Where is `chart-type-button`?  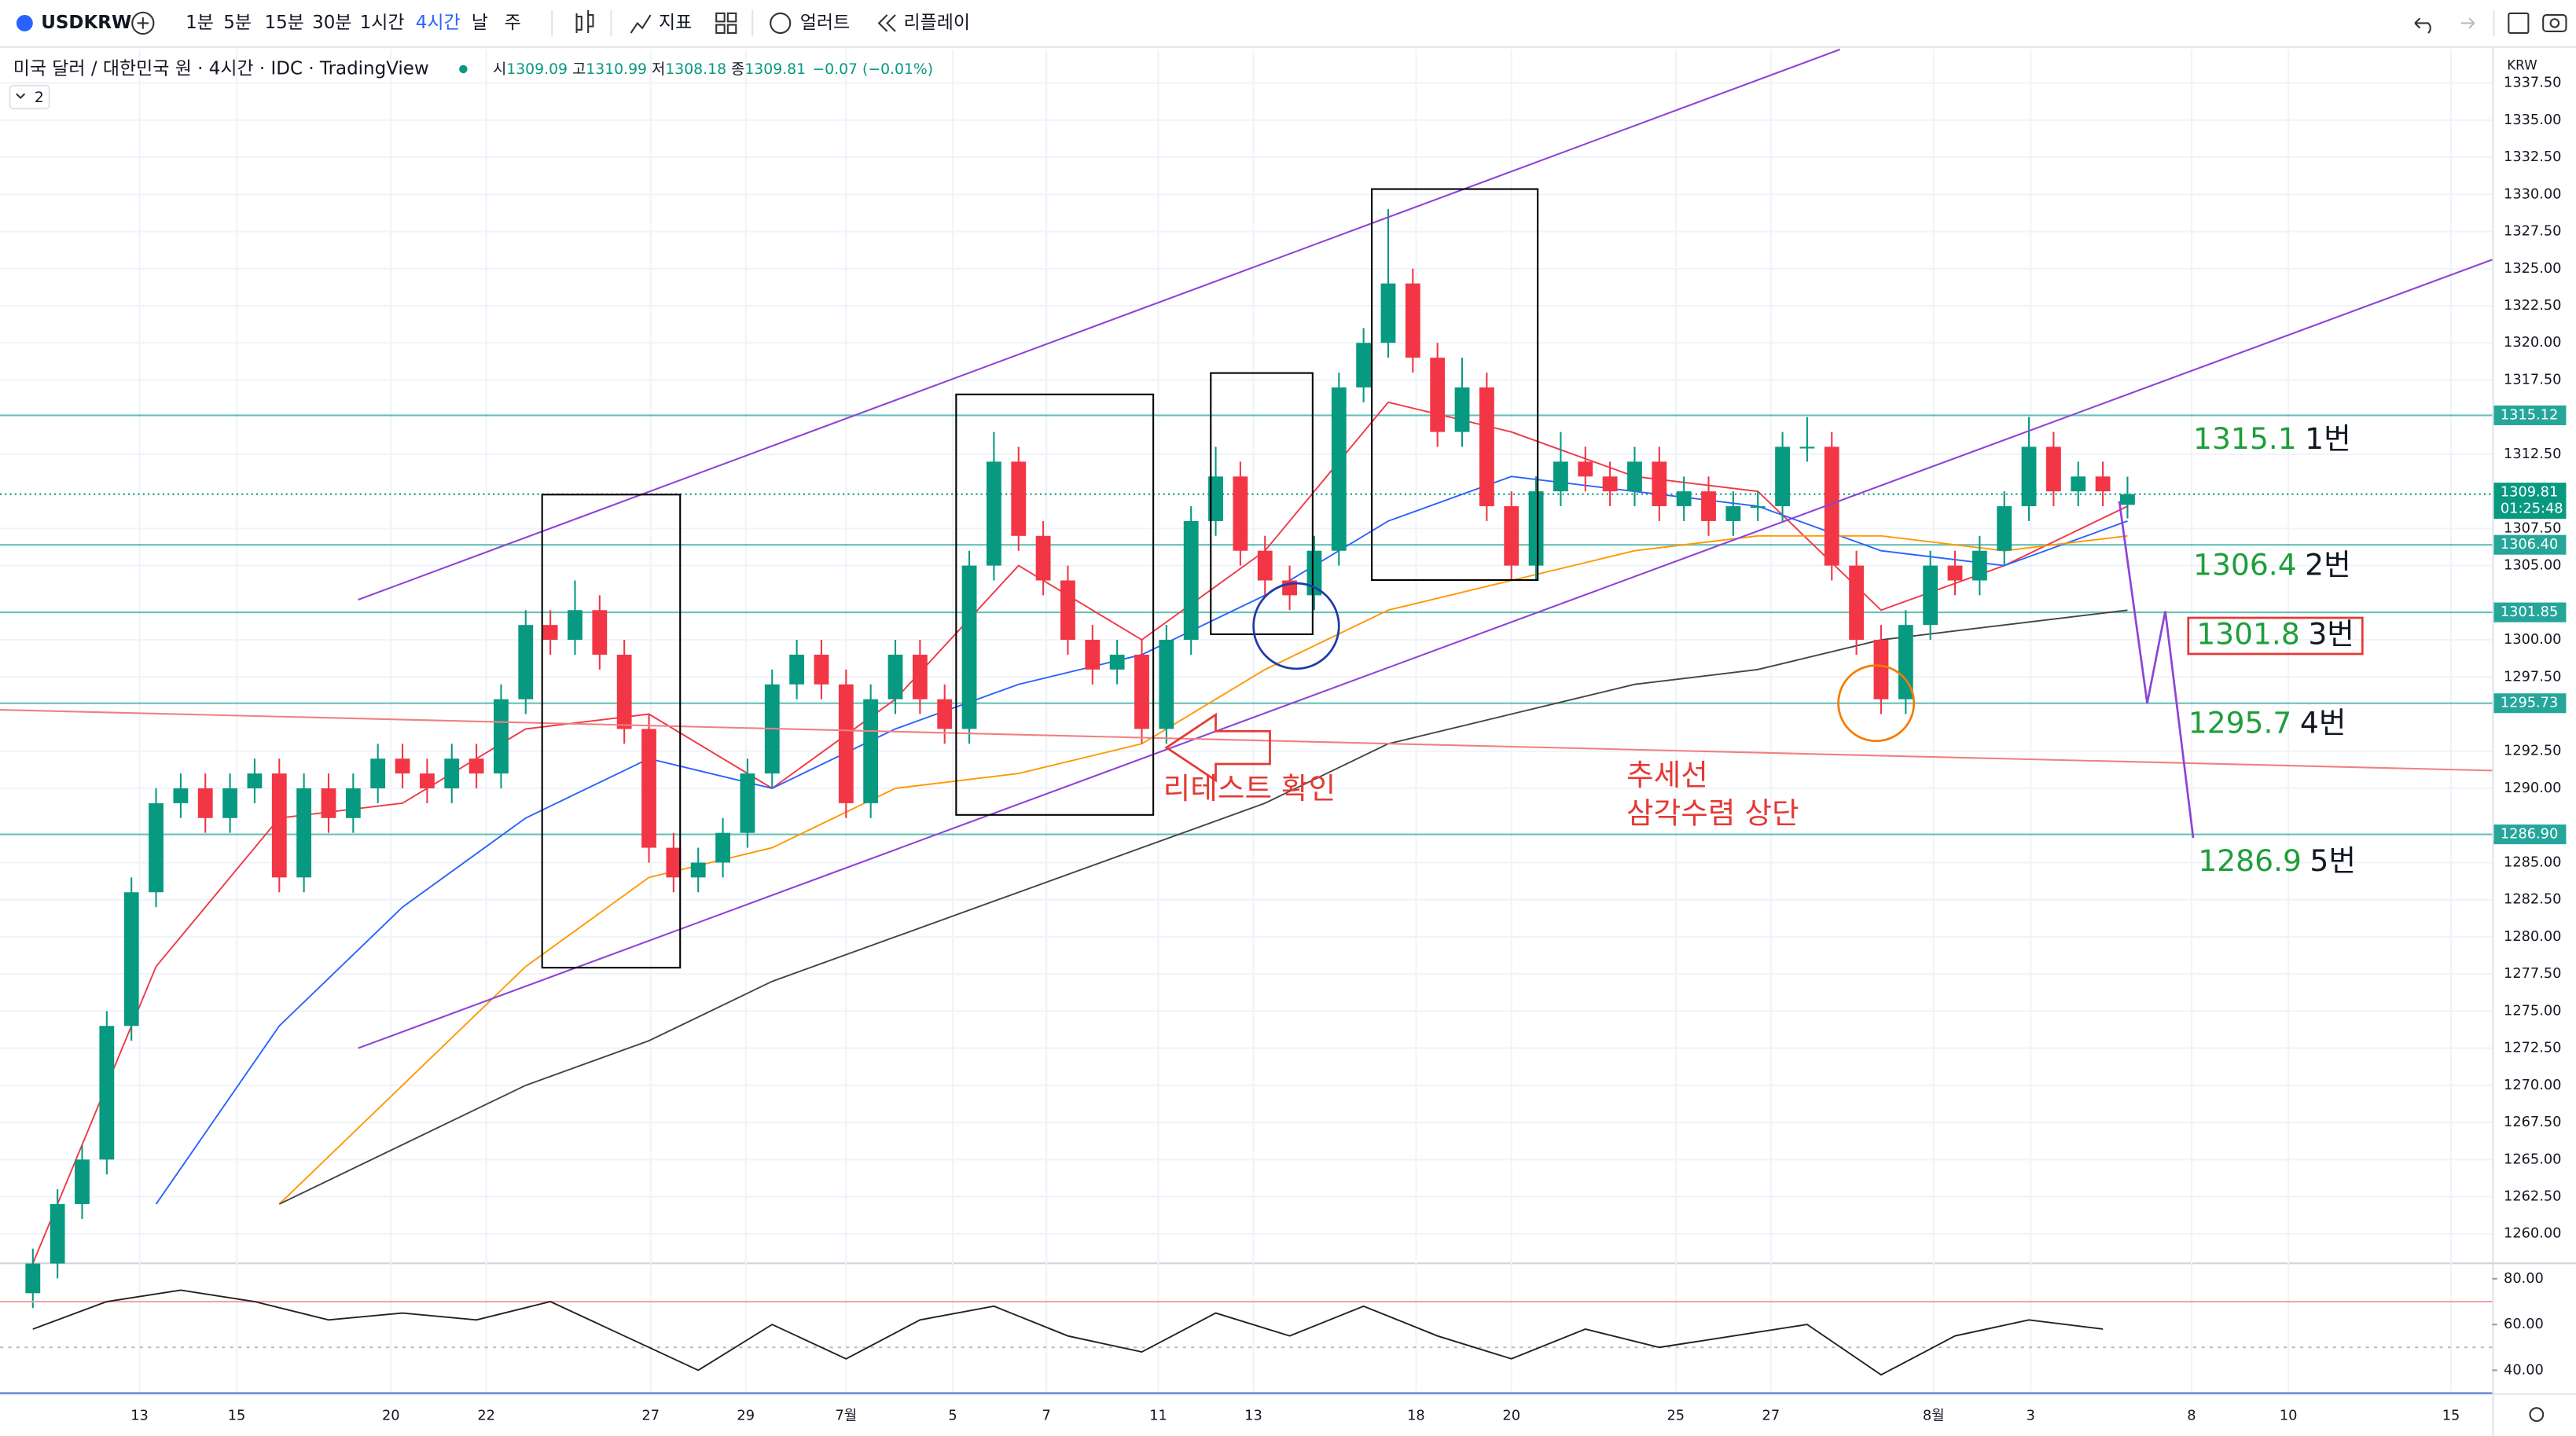
chart-type-button is located at coordinates (584, 22).